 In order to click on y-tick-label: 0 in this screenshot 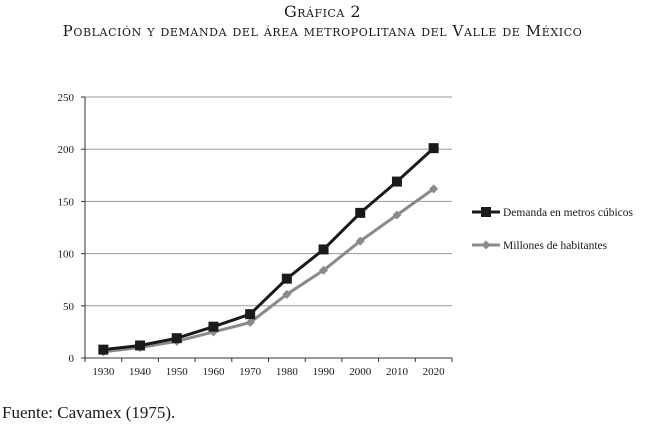, I will do `click(72, 359)`.